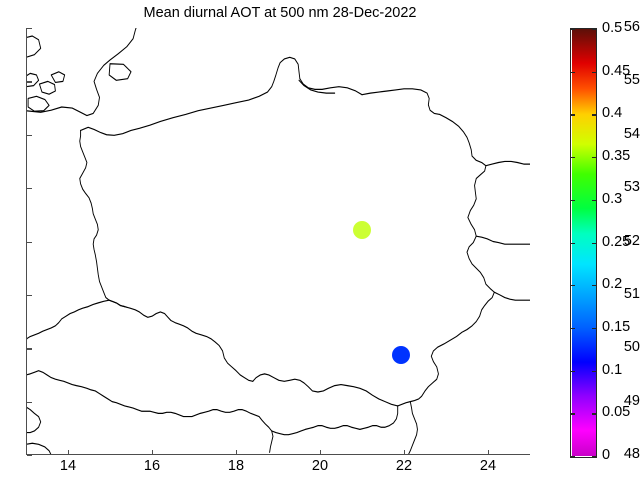 This screenshot has width=640, height=480. Describe the element at coordinates (594, 115) in the screenshot. I see `colorbar-tick-right-0.4` at that location.